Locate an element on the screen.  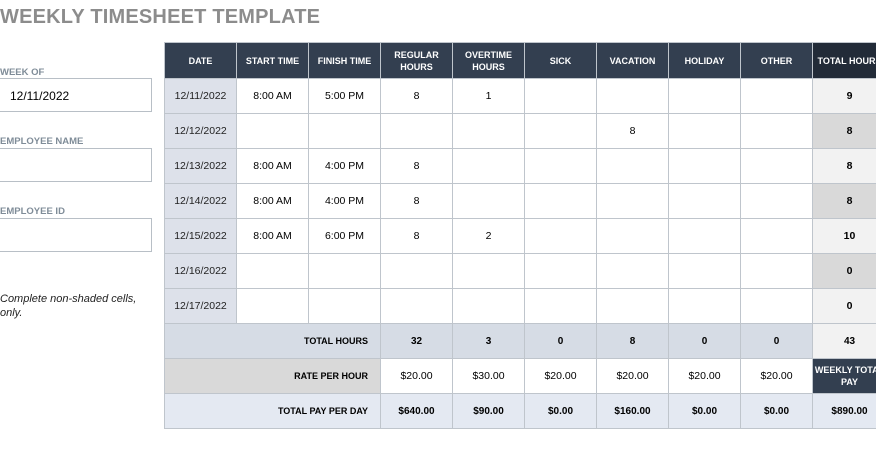
other-rate-cell: $20.00 is located at coordinates (776, 376).